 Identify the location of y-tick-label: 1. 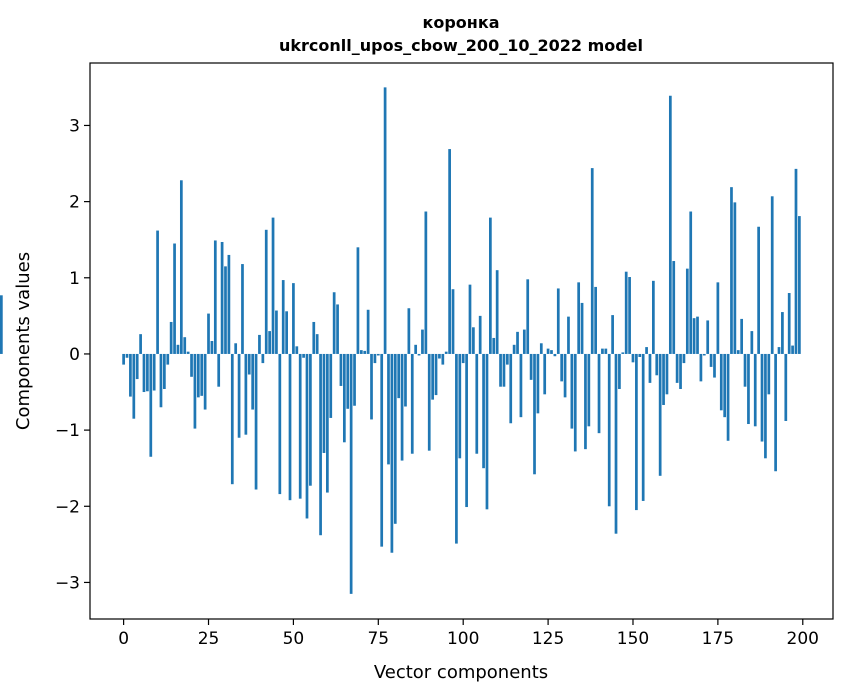
(74, 279).